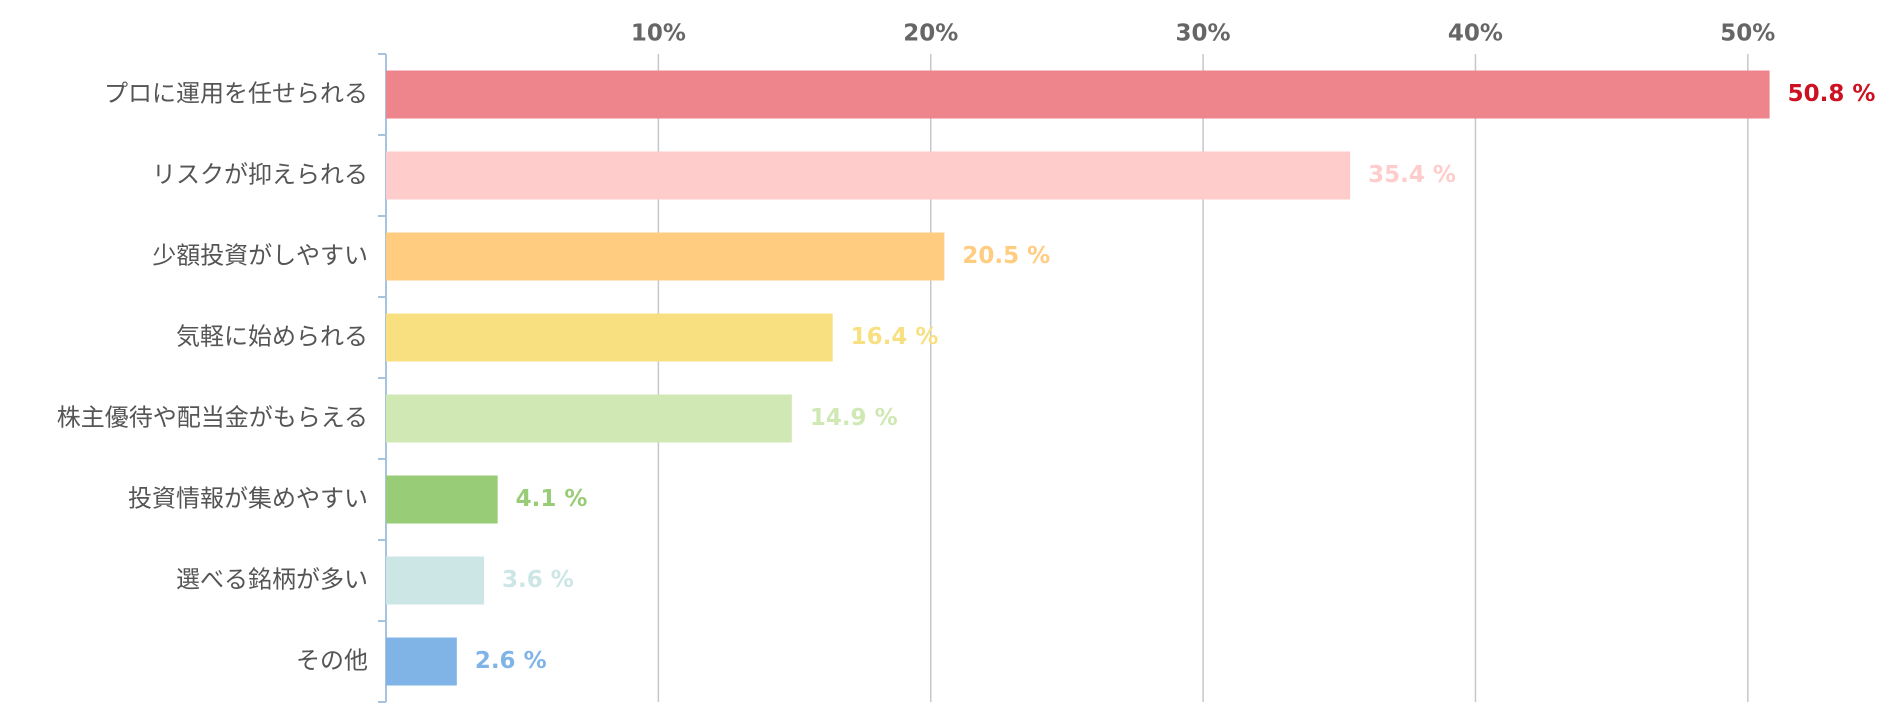 This screenshot has height=722, width=1891. Describe the element at coordinates (1475, 34) in the screenshot. I see `x-tick-label: 40%` at that location.